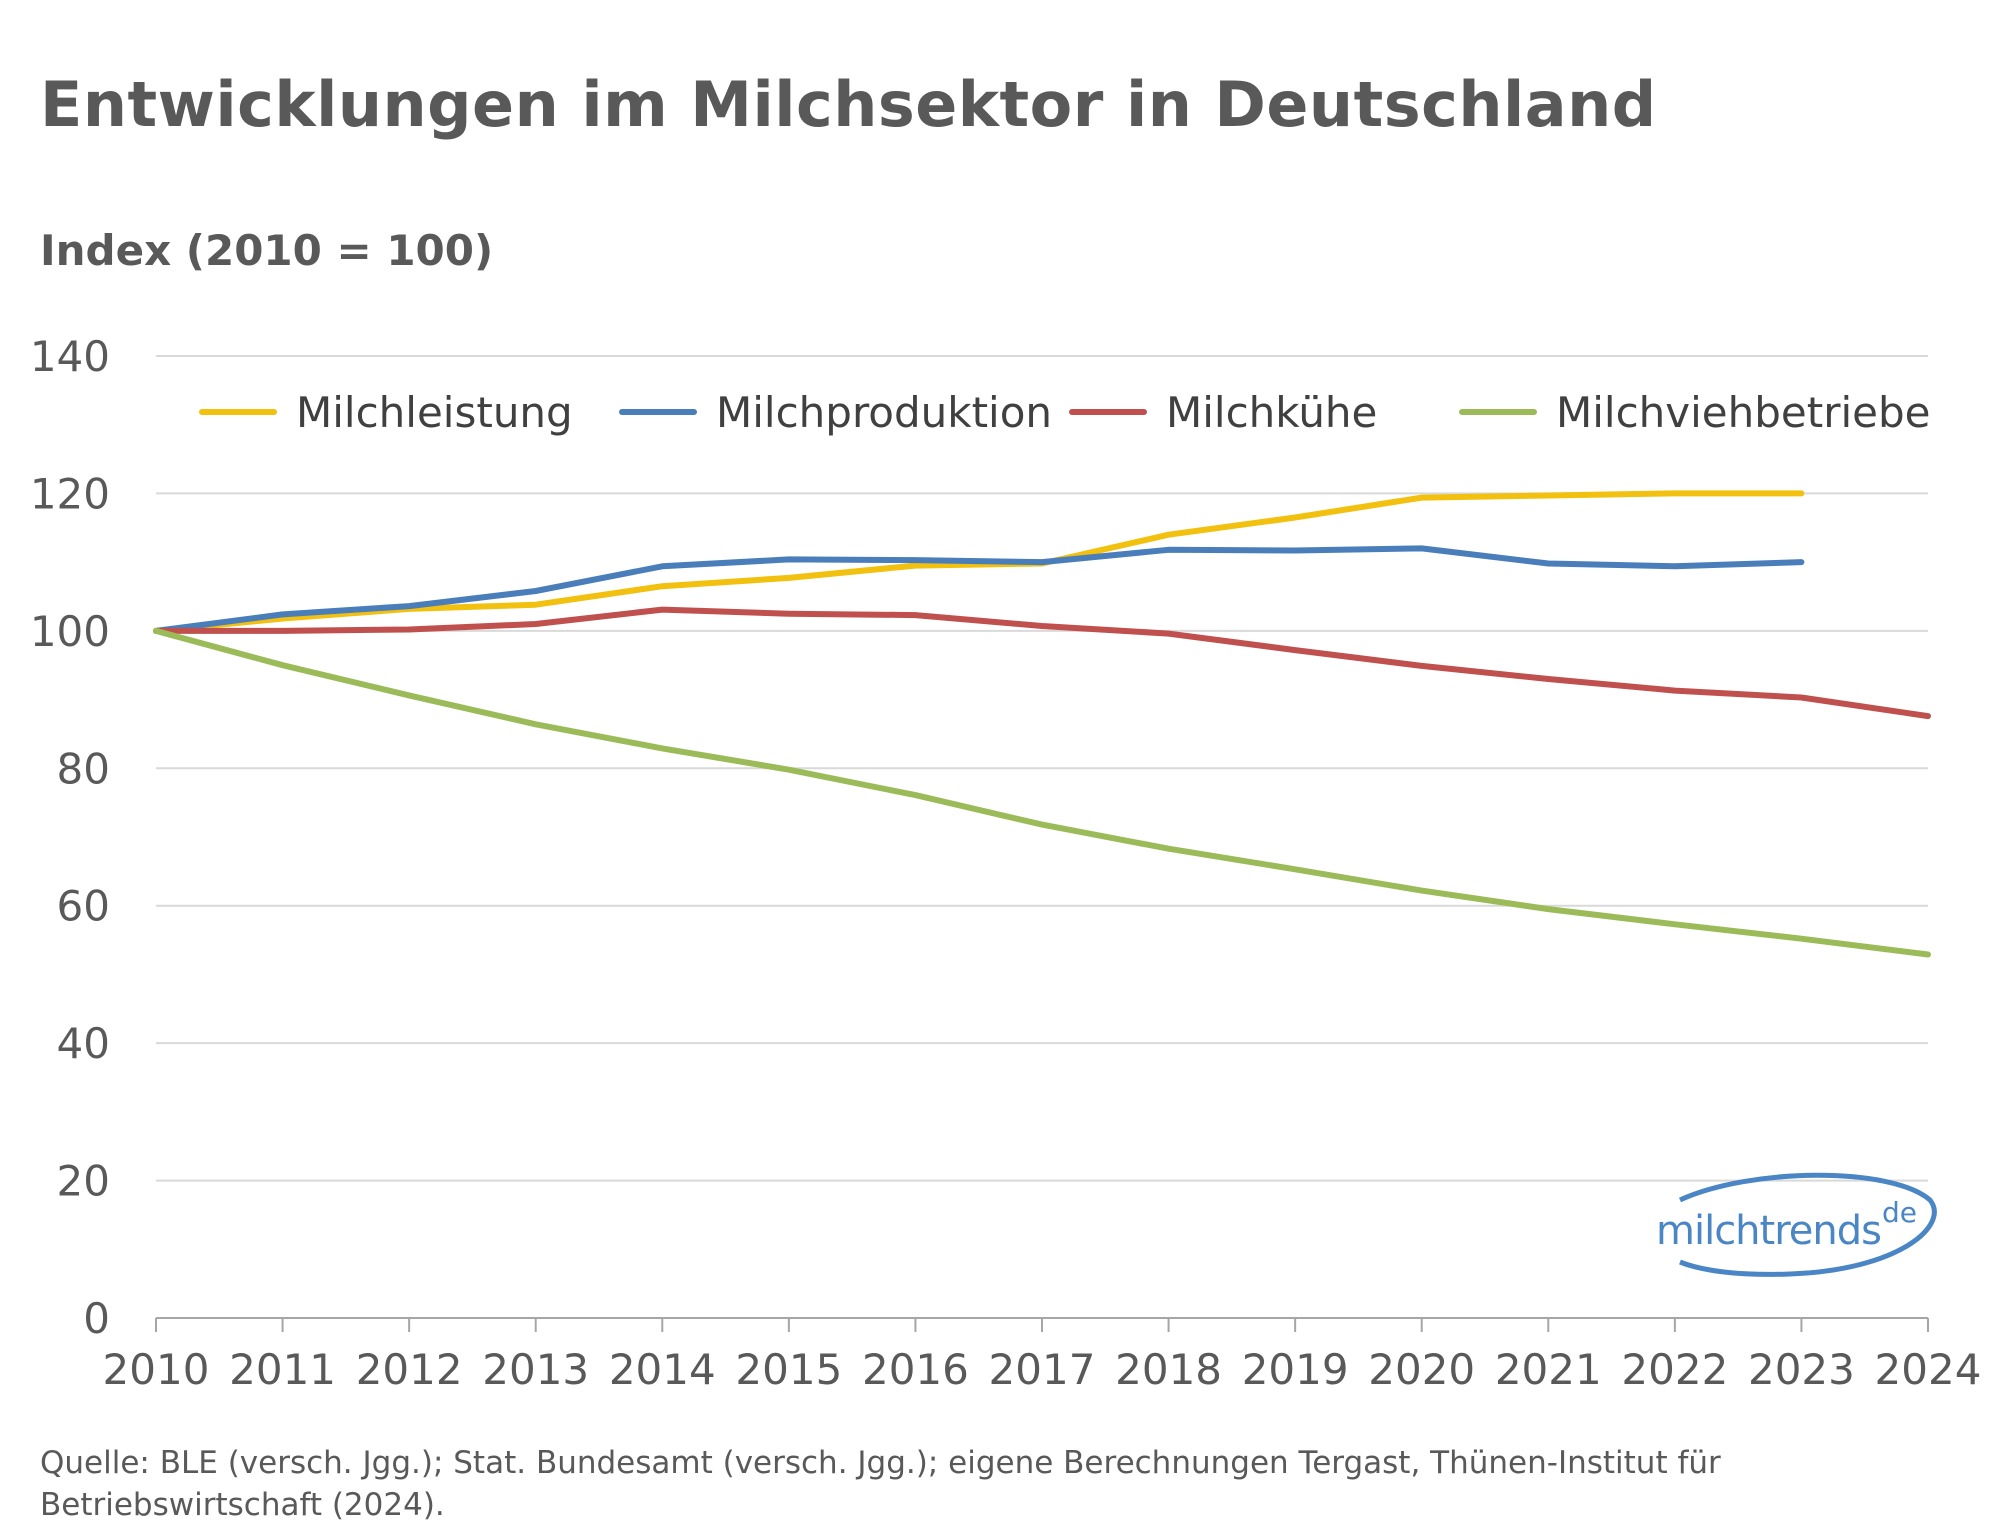 The height and width of the screenshot is (1536, 2000). I want to click on y-tick-label: 60, so click(83, 906).